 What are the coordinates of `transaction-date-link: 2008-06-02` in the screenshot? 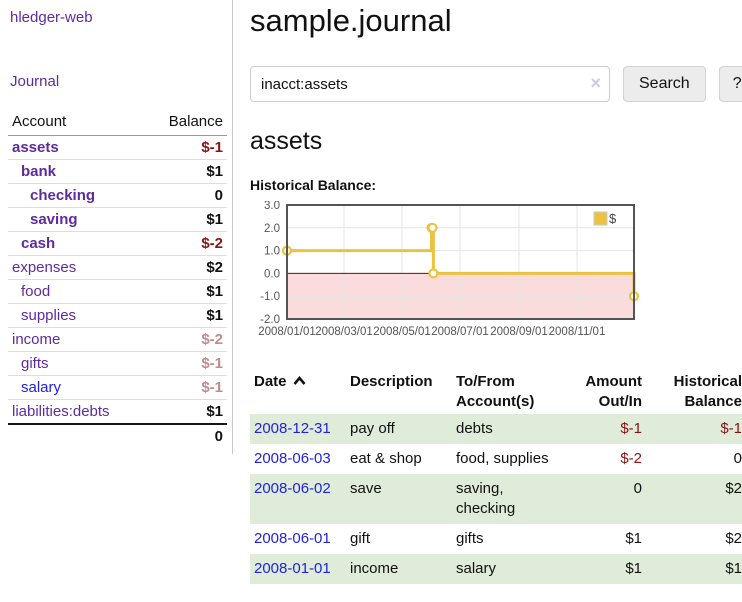 It's located at (292, 488).